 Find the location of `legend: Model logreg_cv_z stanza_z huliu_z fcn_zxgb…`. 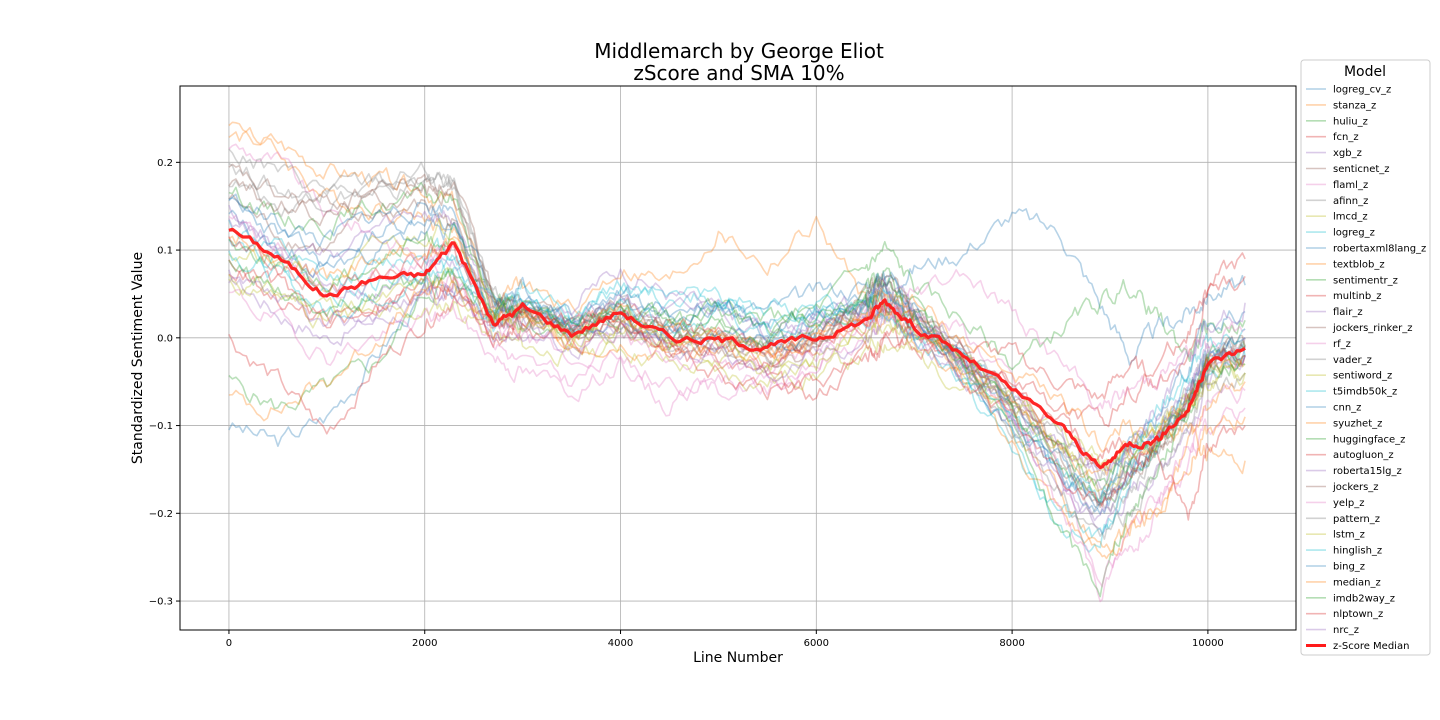

legend: Model logreg_cv_z stanza_z huliu_z fcn_zxgb… is located at coordinates (1365, 357).